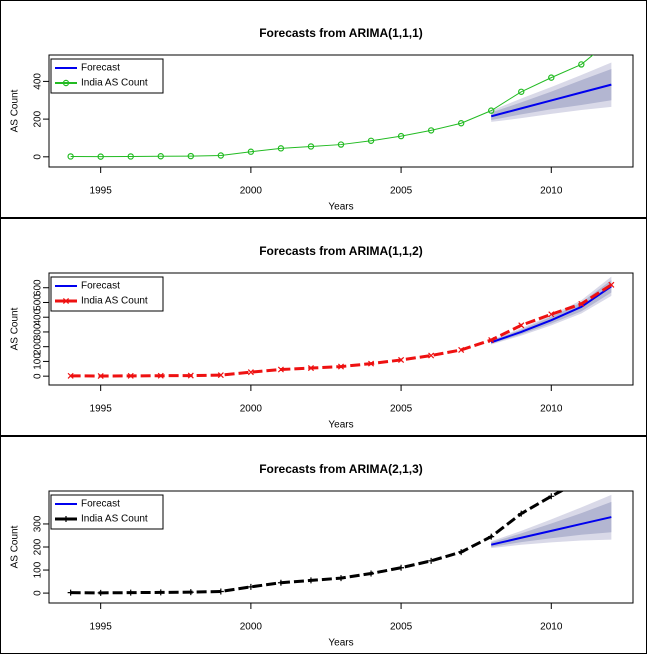 The image size is (647, 654). What do you see at coordinates (341, 251) in the screenshot?
I see `chart-title: Forecasts from ARIMA(1,1,2)` at bounding box center [341, 251].